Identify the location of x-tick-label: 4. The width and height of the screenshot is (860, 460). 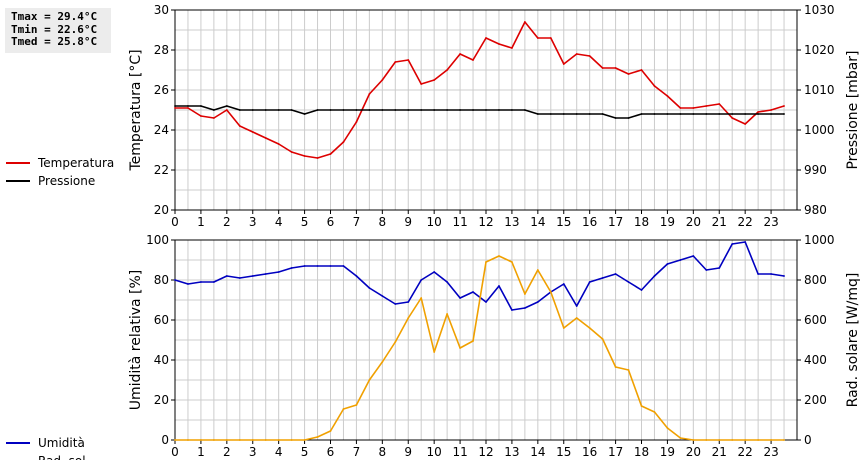
(279, 452).